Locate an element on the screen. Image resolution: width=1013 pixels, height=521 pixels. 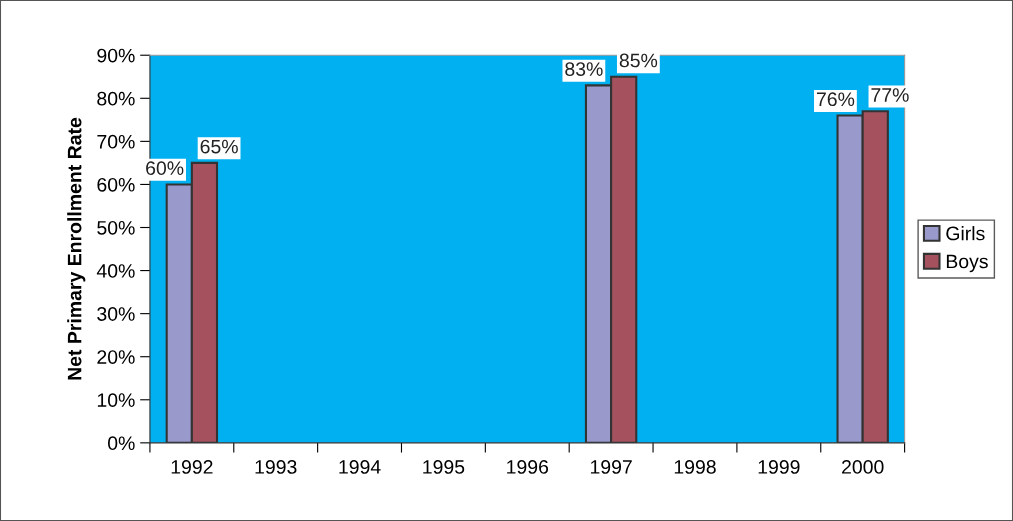
x-tick-label: 1993 is located at coordinates (276, 467).